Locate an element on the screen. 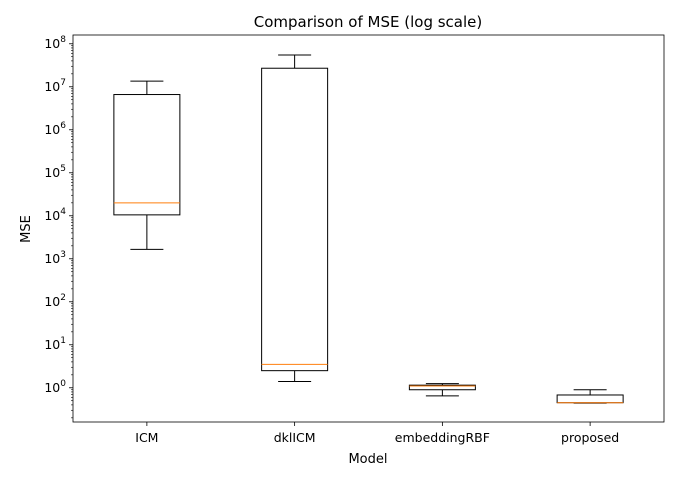 The image size is (680, 480). x-tick-label: ICM is located at coordinates (146, 437).